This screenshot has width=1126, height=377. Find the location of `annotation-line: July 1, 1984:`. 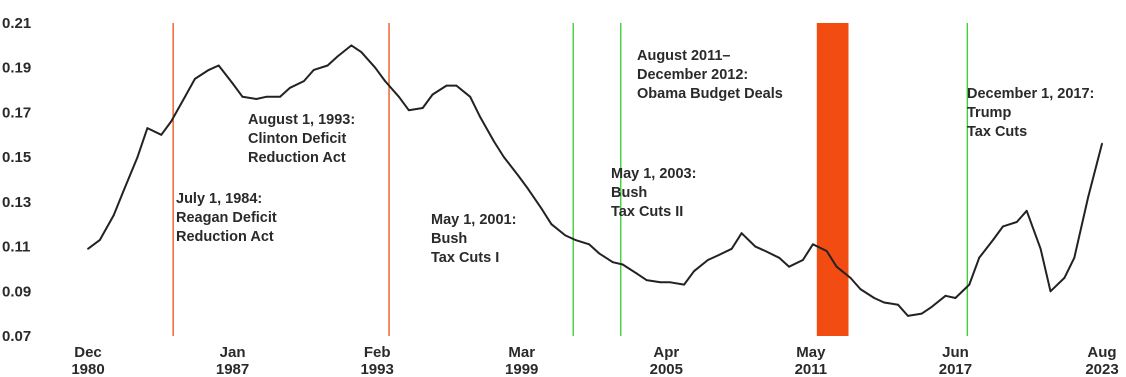

annotation-line: July 1, 1984: is located at coordinates (219, 199).